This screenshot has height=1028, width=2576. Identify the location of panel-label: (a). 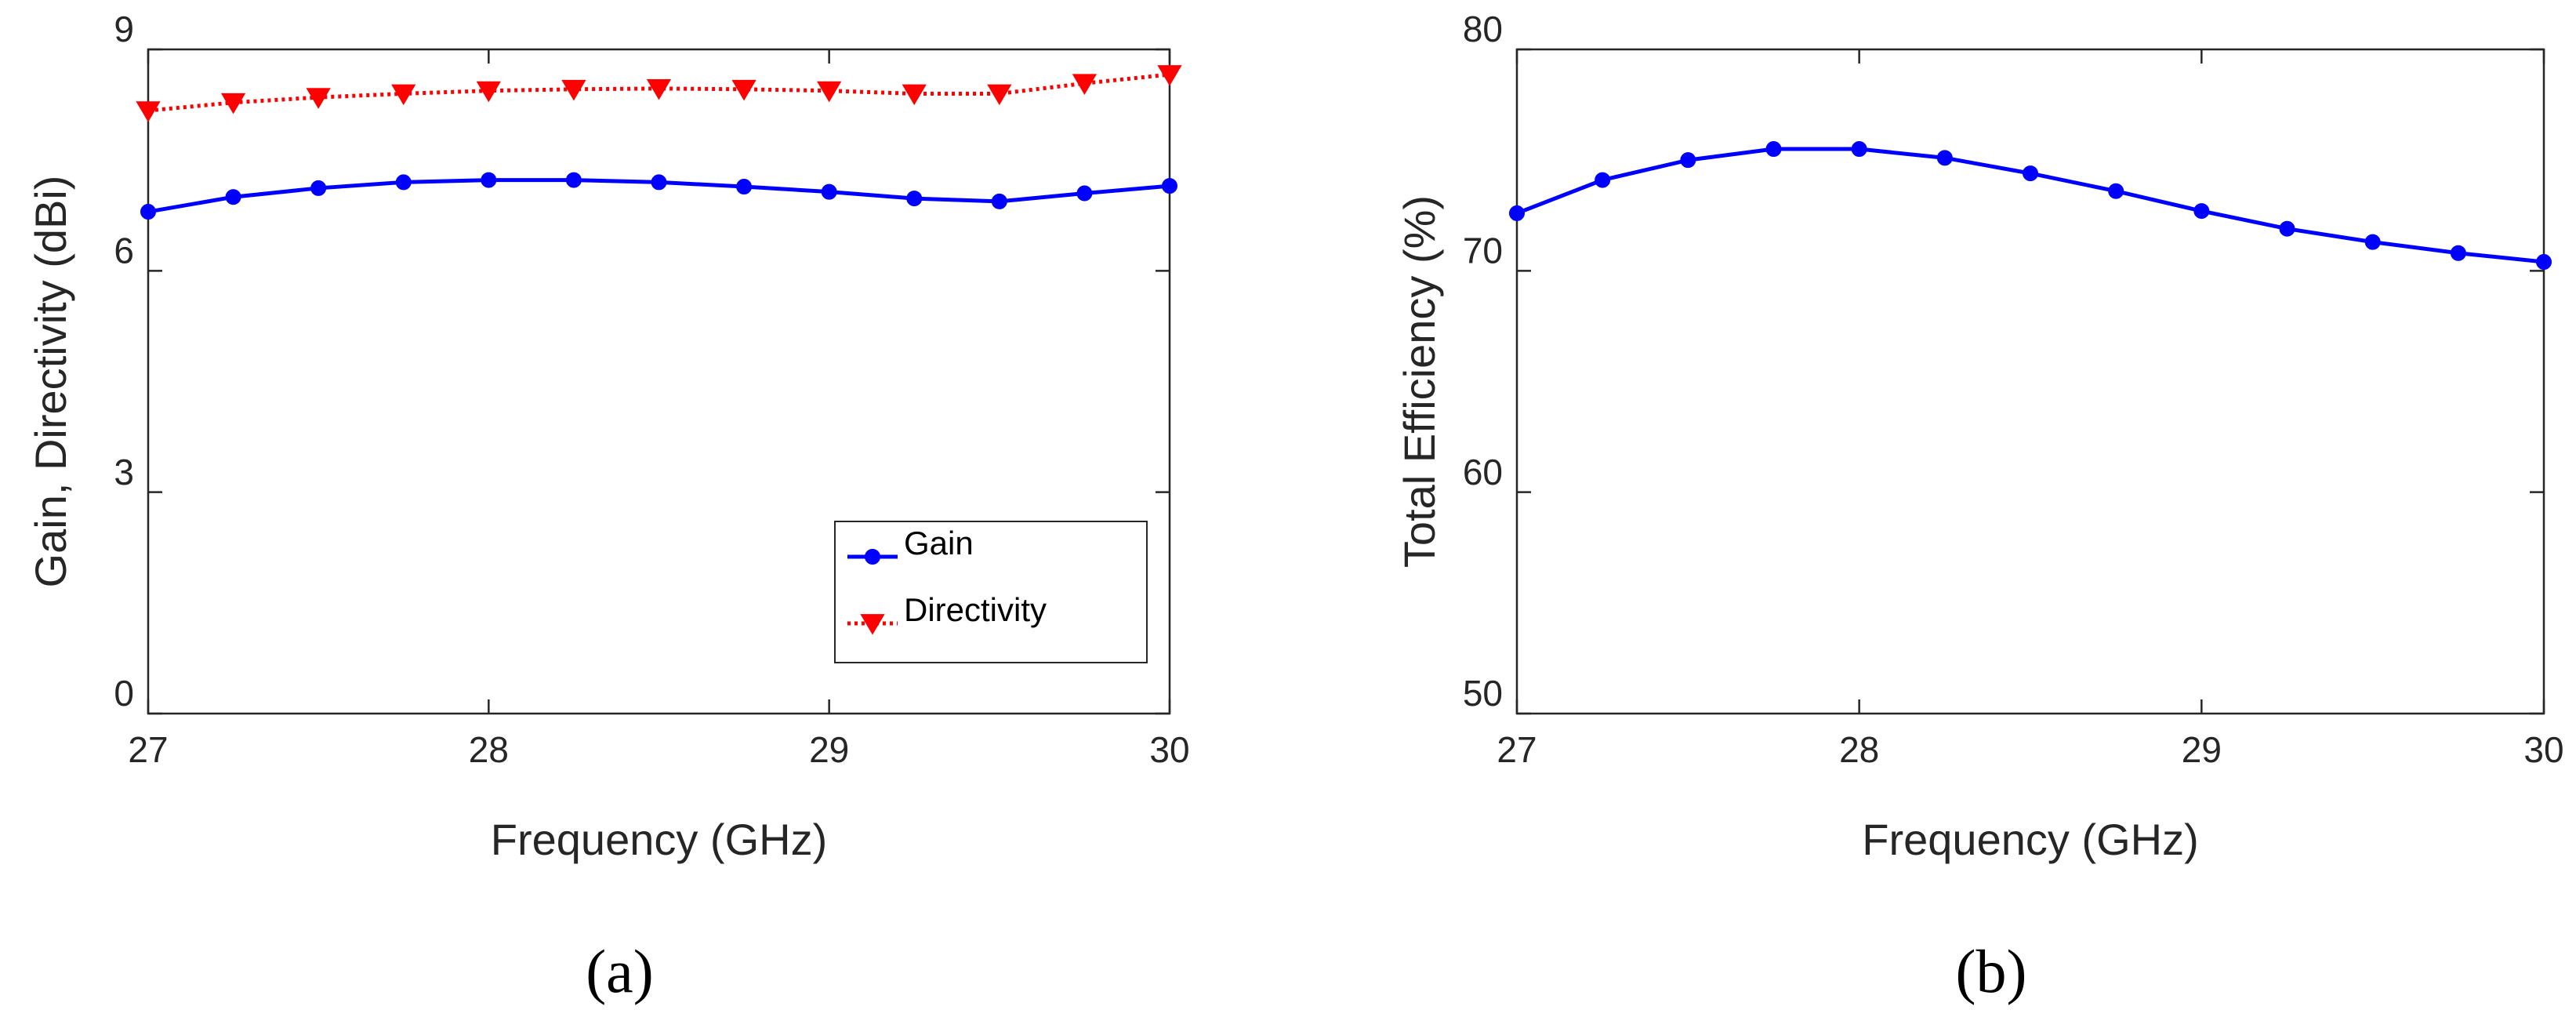
(620, 971).